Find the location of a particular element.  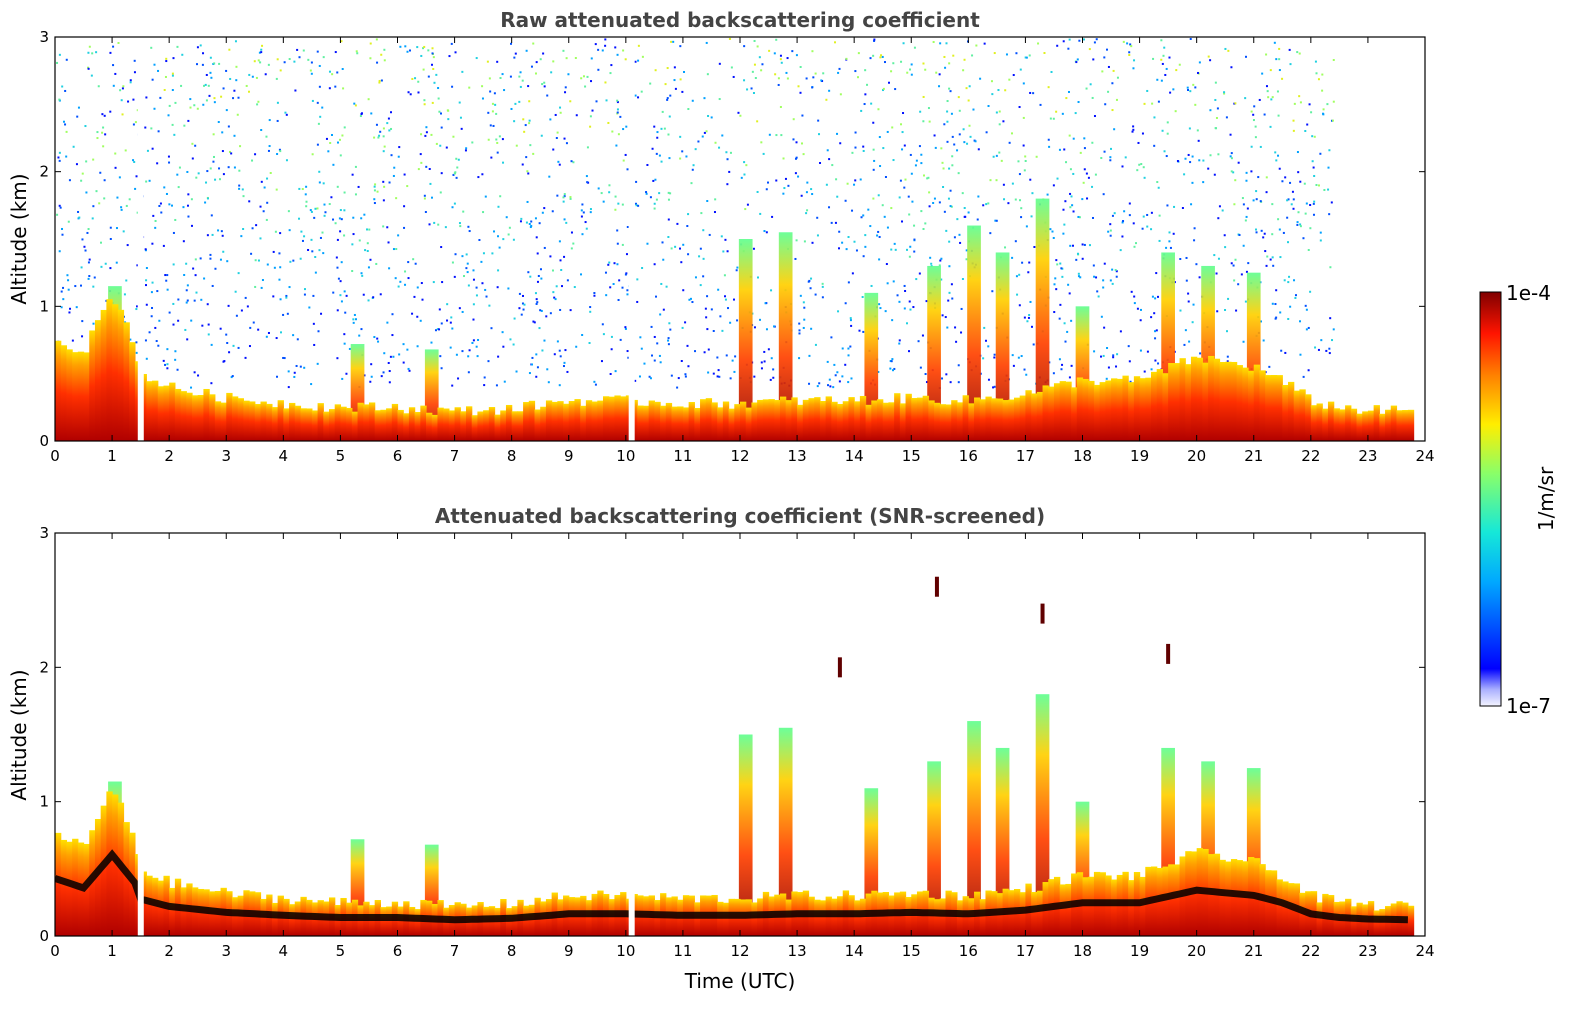

y-axis-label: Altitude (km) is located at coordinates (19, 238).